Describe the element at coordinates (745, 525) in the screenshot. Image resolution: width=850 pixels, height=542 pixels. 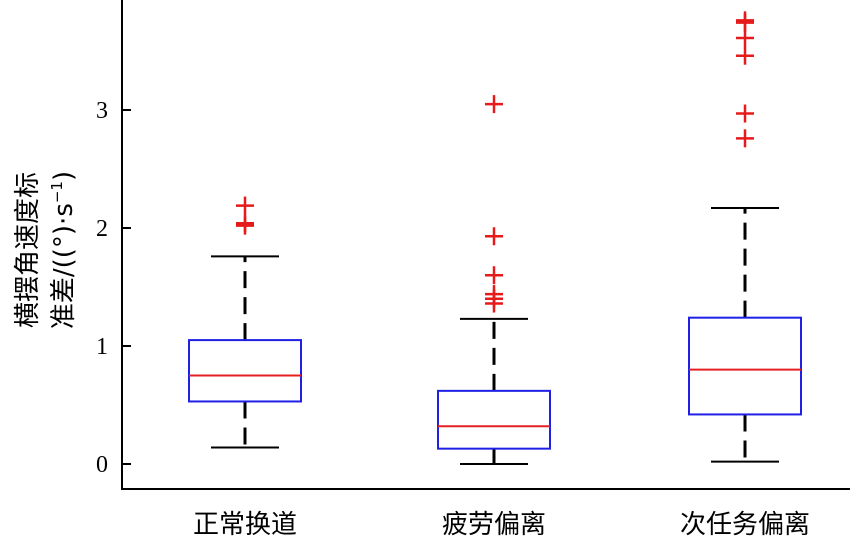
I see `x-tick-label-3: 次任务偏离` at that location.